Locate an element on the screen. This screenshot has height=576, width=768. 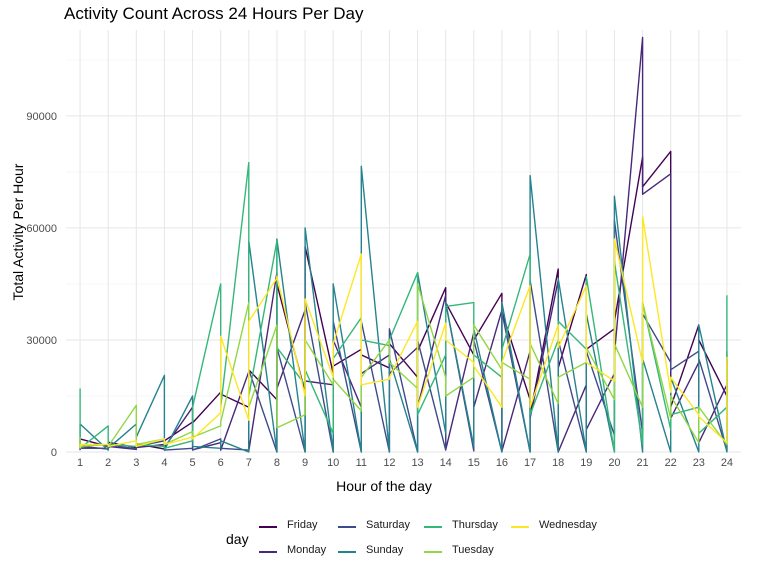
x-tick-label: 24 is located at coordinates (727, 463).